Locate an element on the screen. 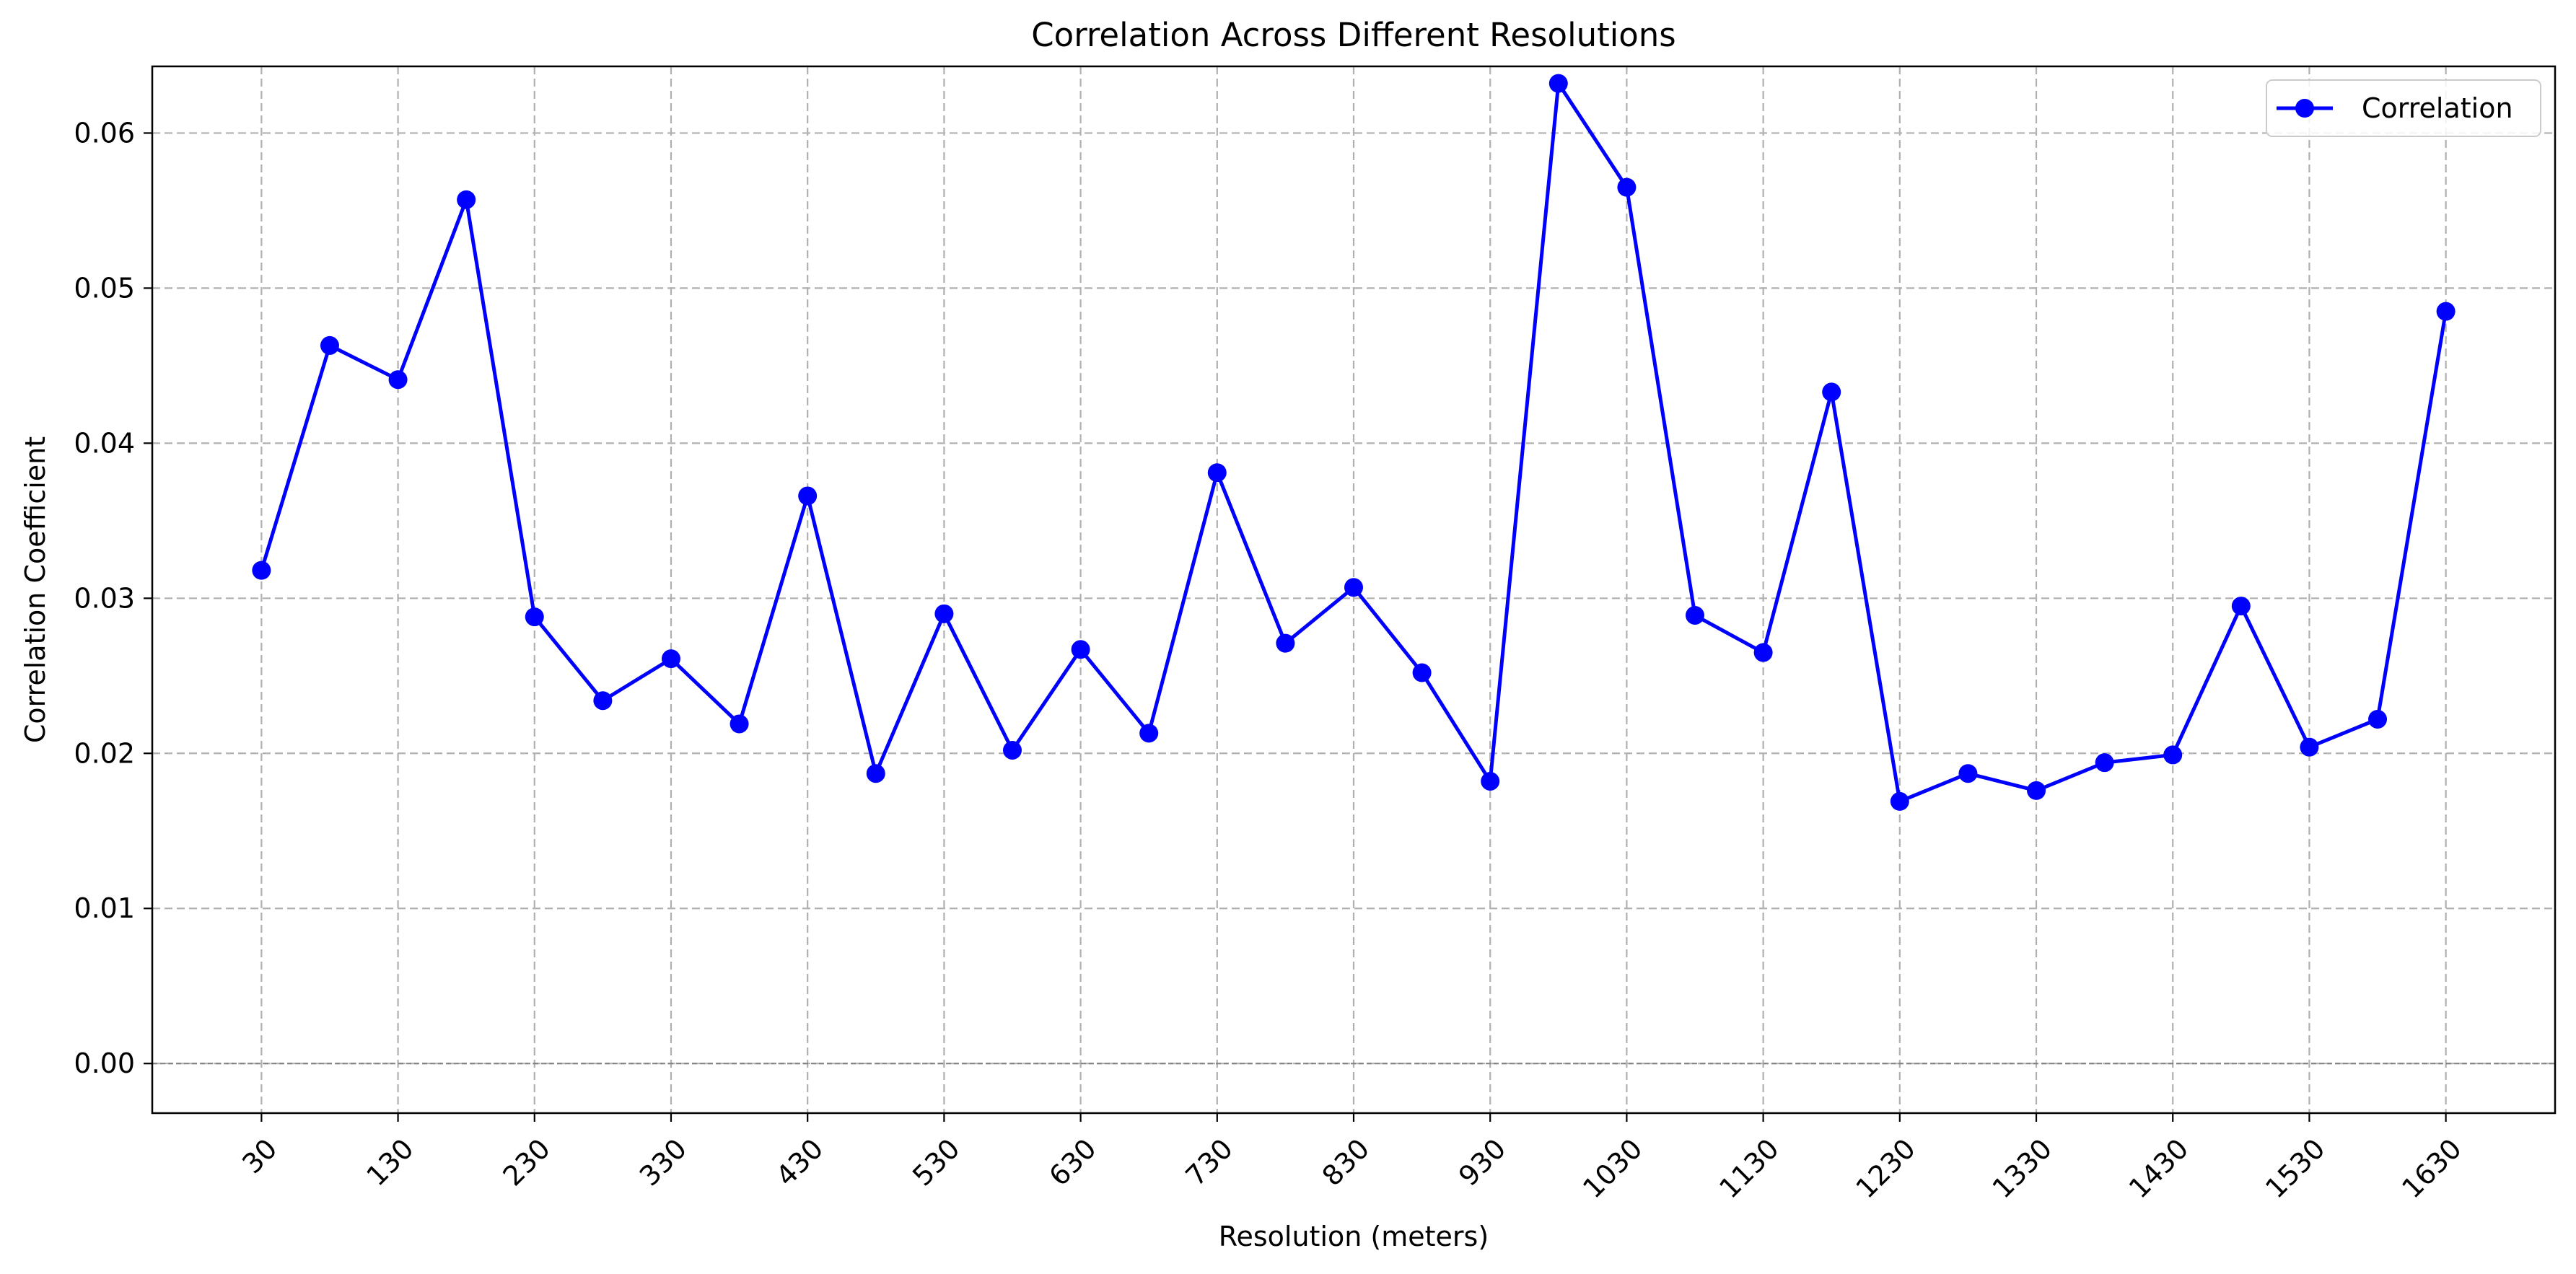  legend-box is located at coordinates (2403, 108).